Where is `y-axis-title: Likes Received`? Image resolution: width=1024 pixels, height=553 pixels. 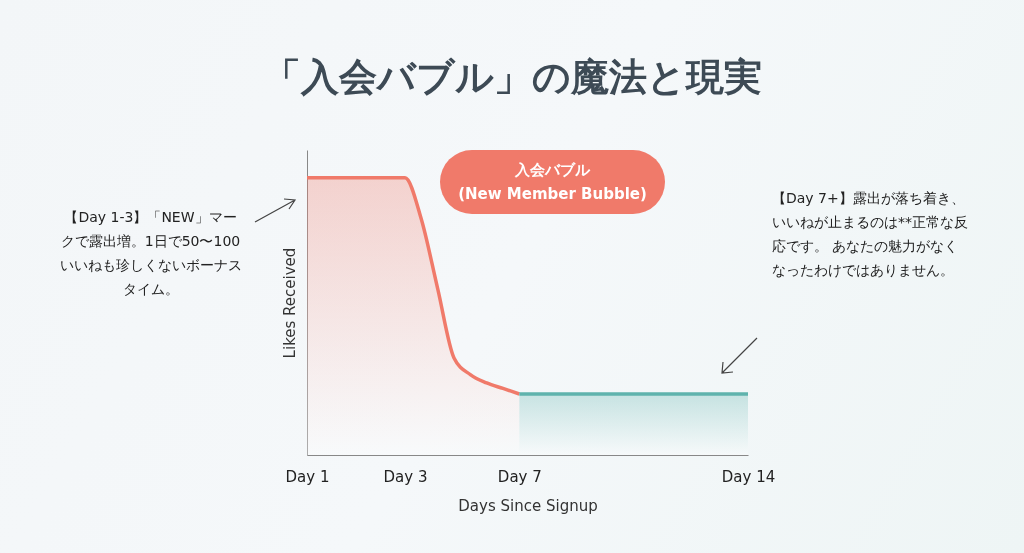
y-axis-title: Likes Received is located at coordinates (289, 303).